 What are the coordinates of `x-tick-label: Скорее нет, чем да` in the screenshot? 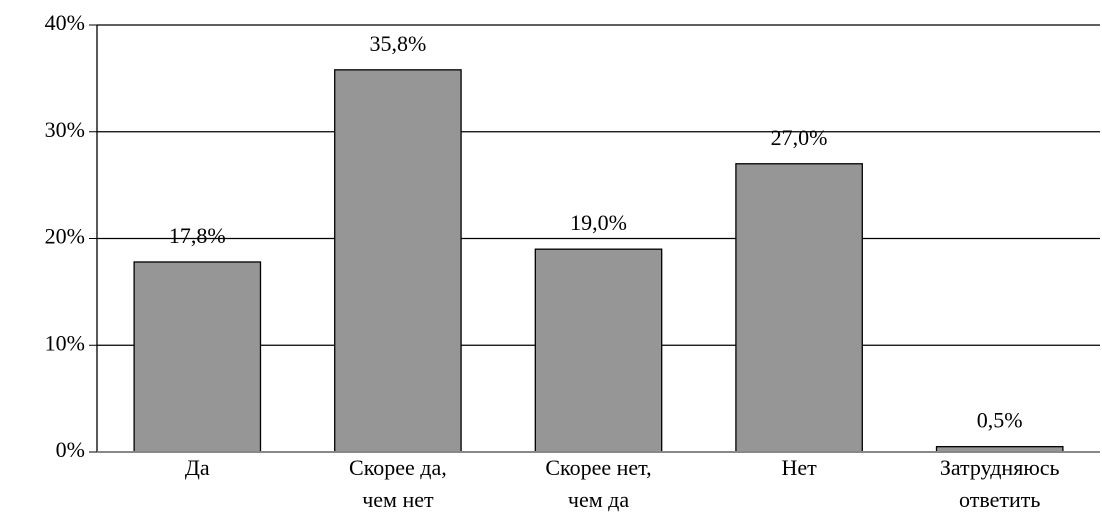 It's located at (598, 483).